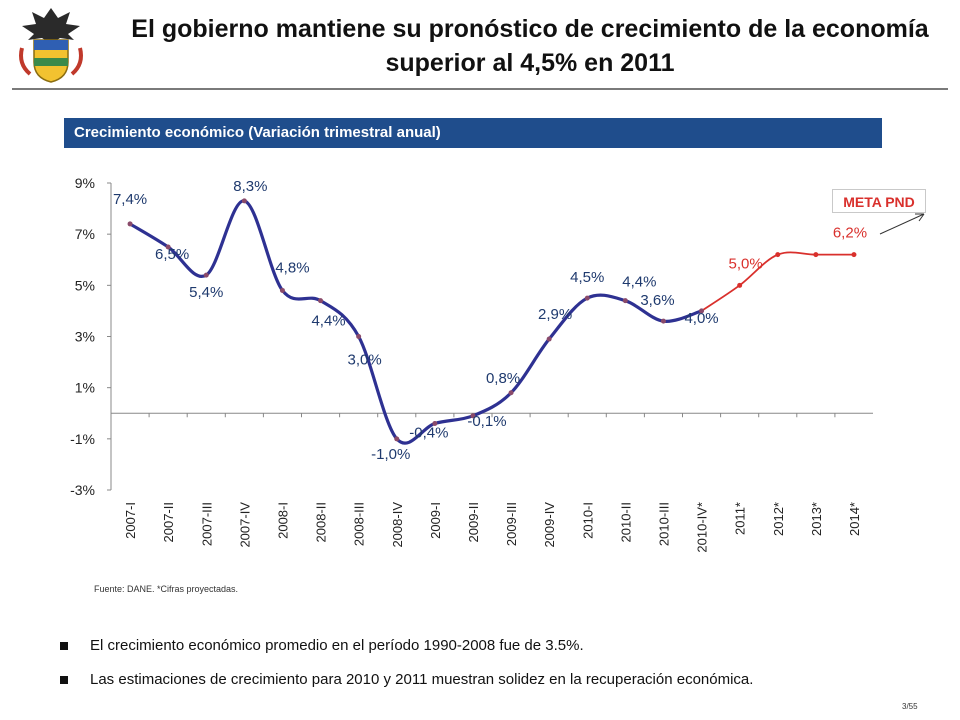  What do you see at coordinates (555, 314) in the screenshot?
I see `data-label: 2,9%` at bounding box center [555, 314].